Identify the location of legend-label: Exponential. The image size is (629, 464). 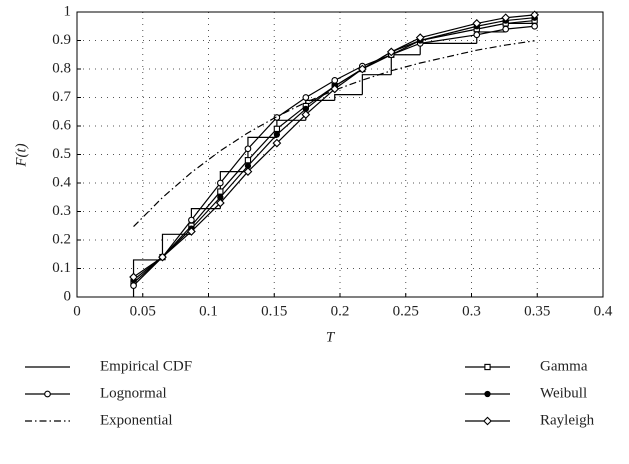
(136, 420).